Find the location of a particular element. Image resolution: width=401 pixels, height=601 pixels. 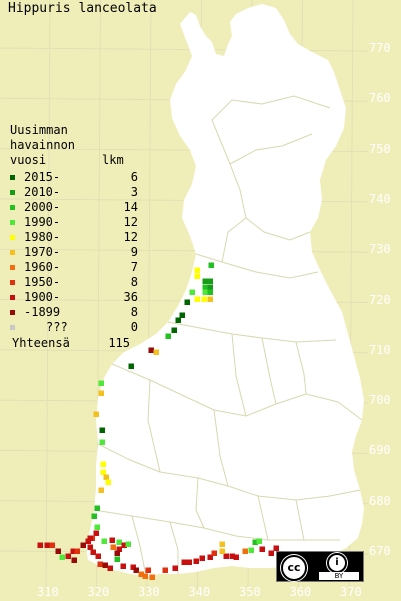

legend-count: 14 is located at coordinates (130, 207).